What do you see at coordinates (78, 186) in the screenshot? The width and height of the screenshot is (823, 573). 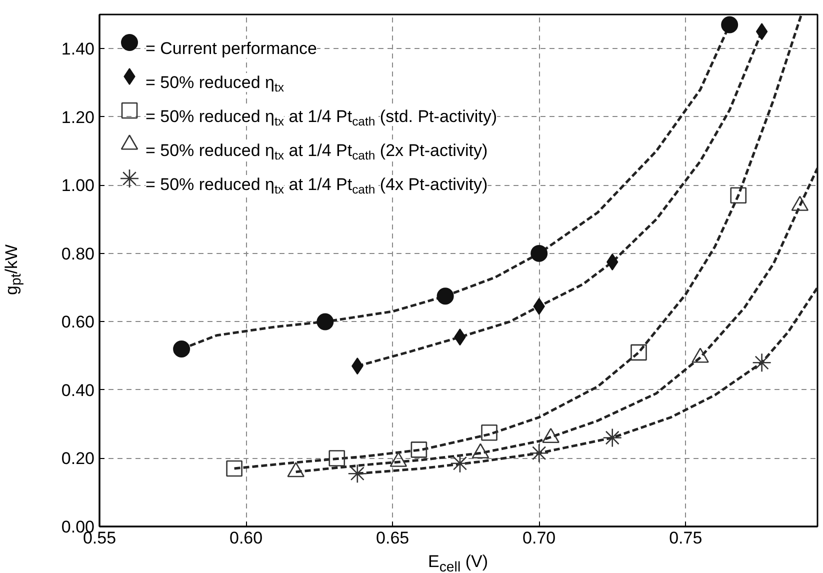 I see `y-tick-label: 1.00` at bounding box center [78, 186].